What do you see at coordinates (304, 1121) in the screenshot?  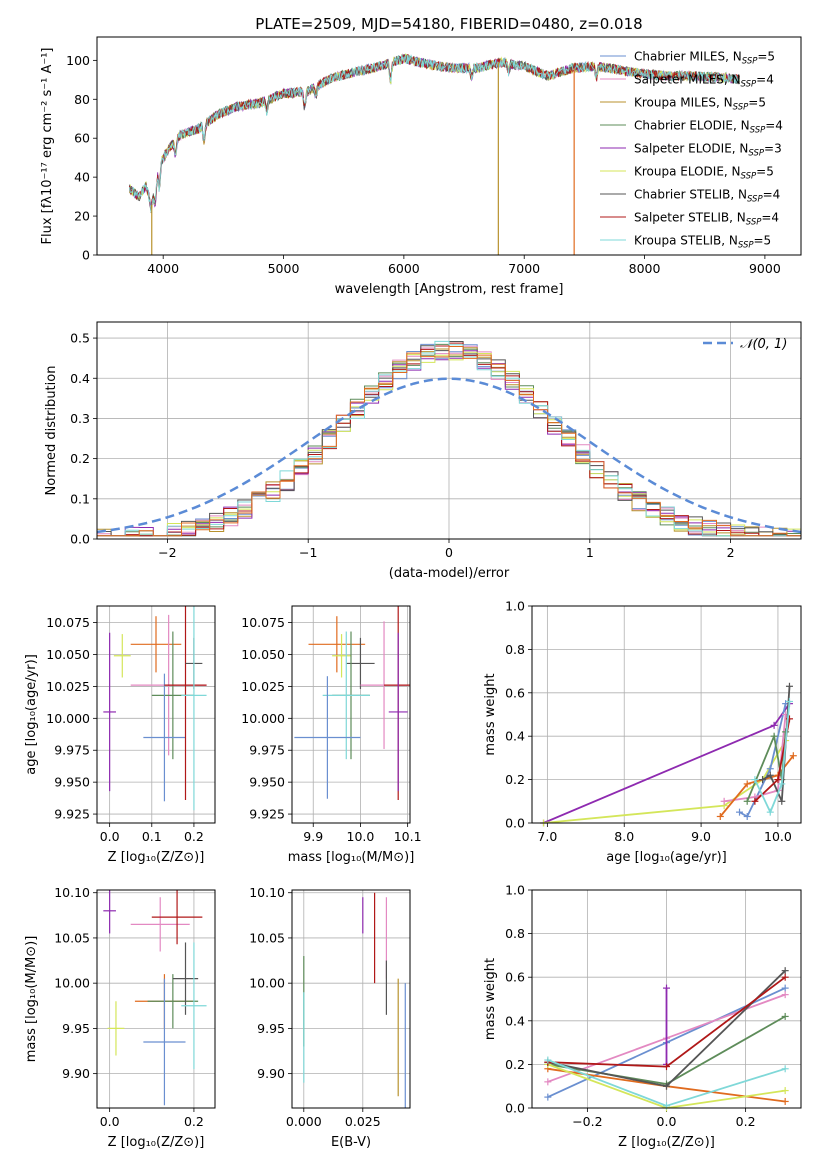 I see `x-tick-label: 0.000` at bounding box center [304, 1121].